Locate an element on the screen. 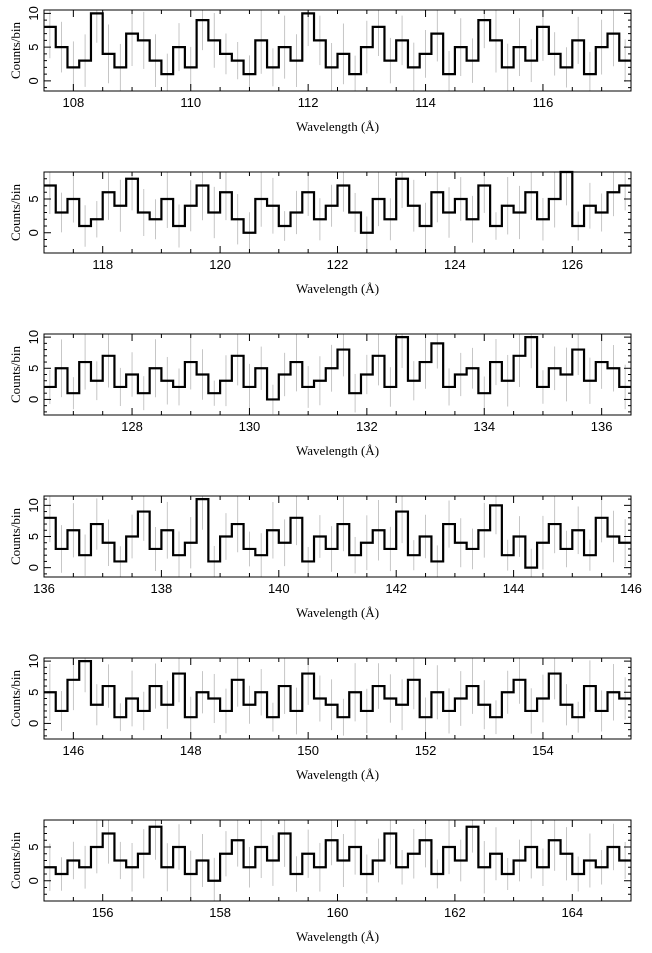  x-tick-label: 144 is located at coordinates (514, 588).